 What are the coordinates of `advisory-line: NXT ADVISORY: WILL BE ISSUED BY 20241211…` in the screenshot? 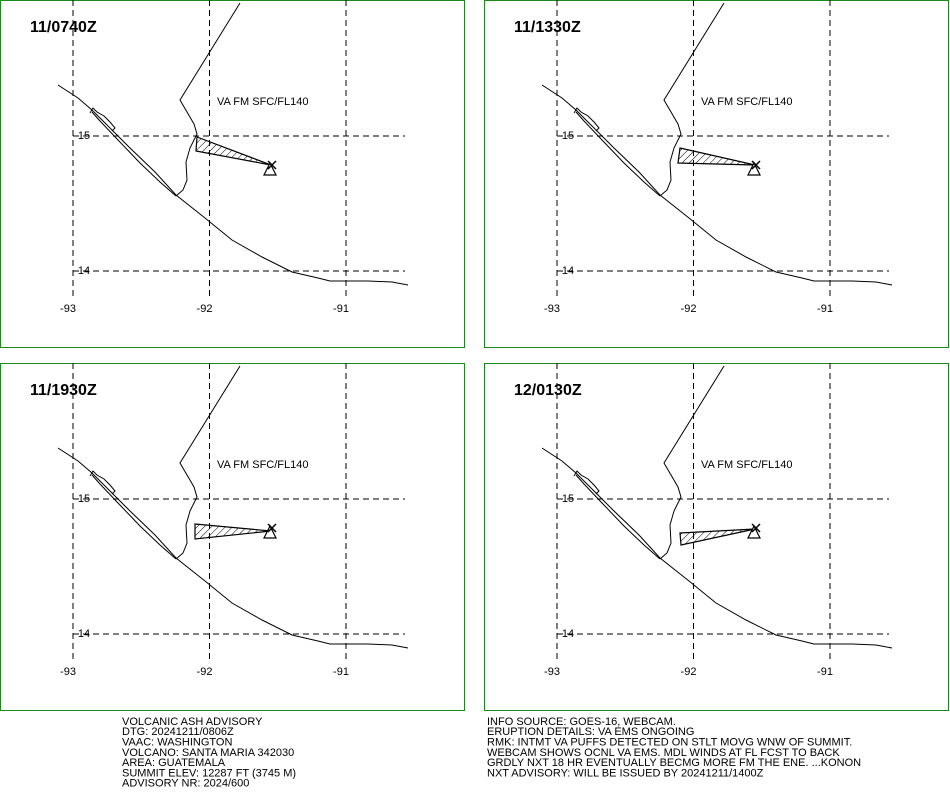 It's located at (625, 773).